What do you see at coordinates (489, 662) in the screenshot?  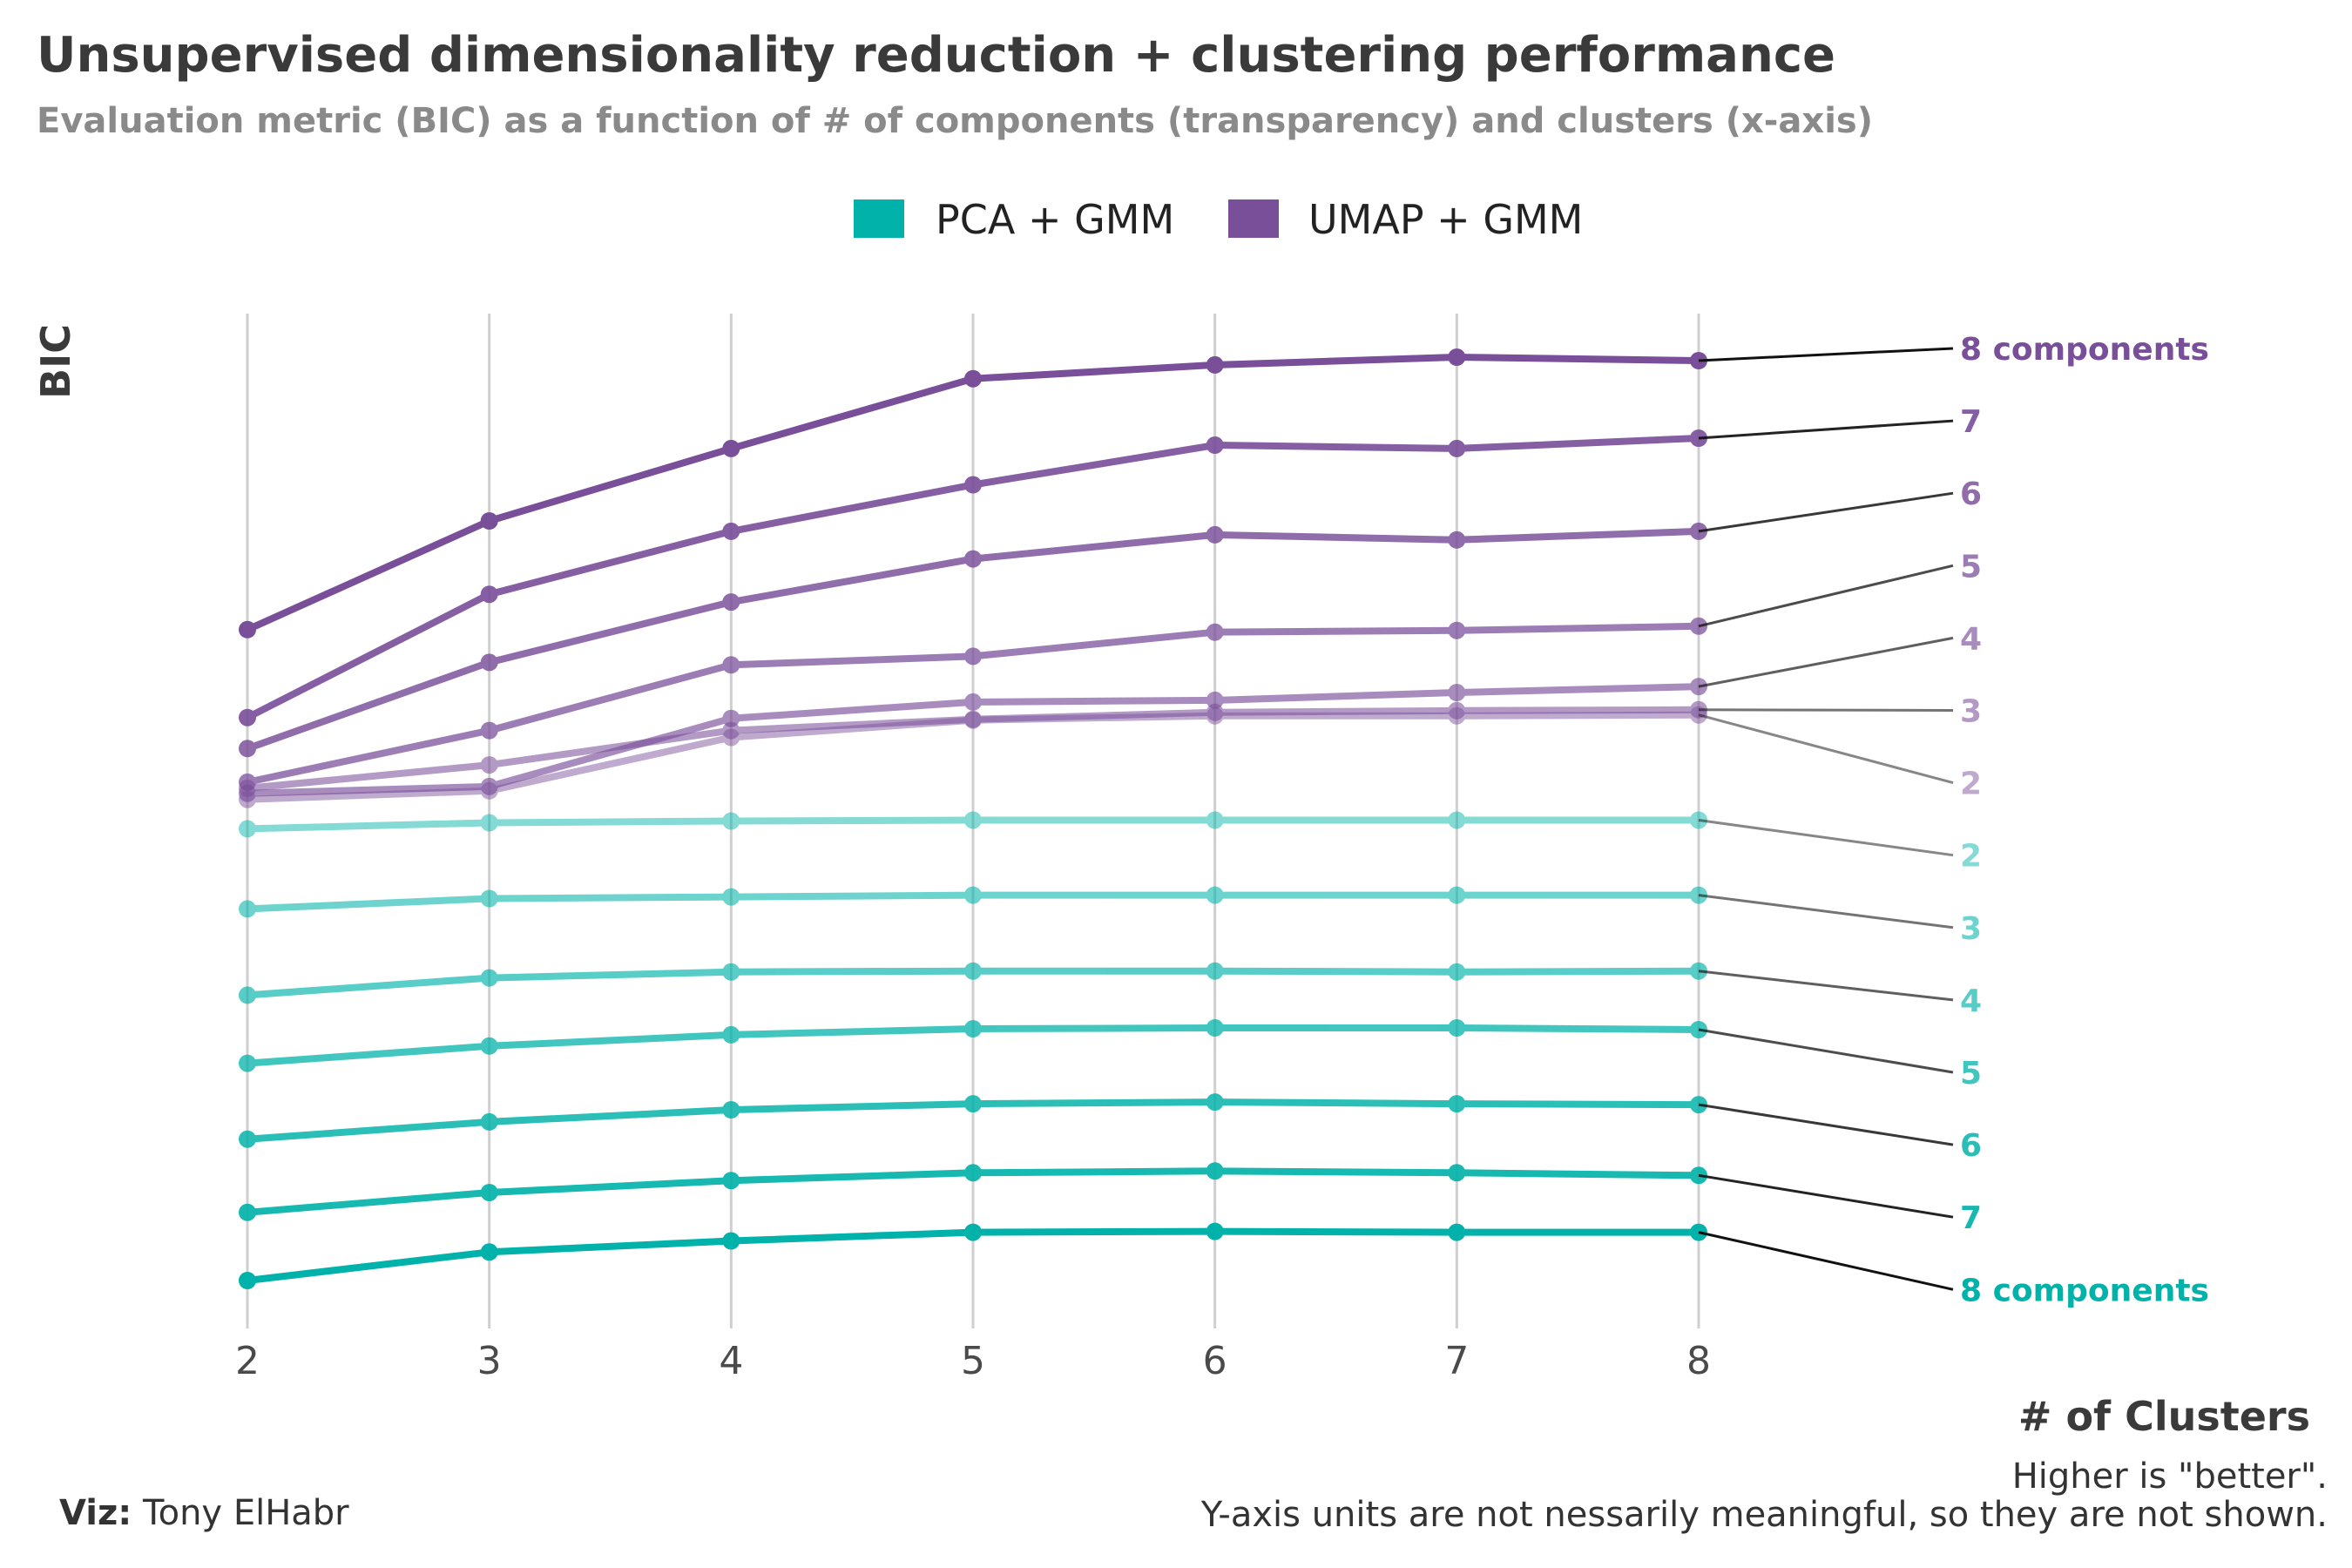 I see `point-umap-6-x3` at bounding box center [489, 662].